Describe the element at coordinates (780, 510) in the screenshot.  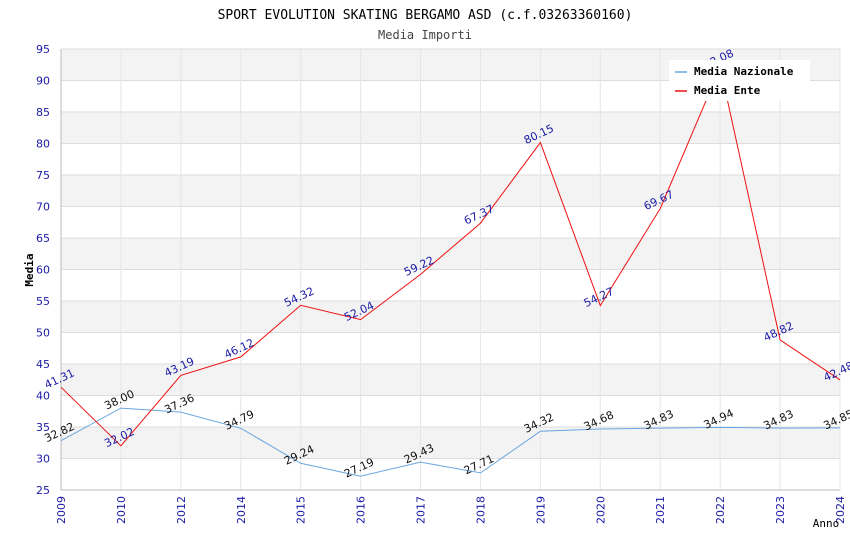
I see `x-tick-label: 2023` at that location.